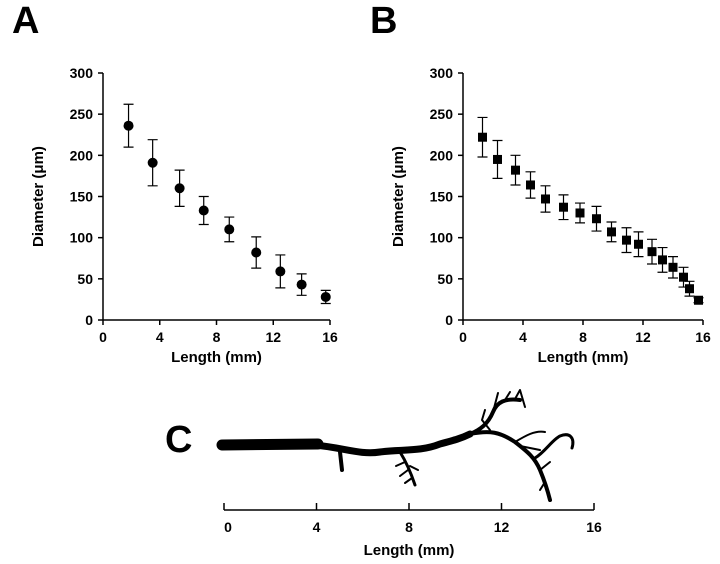 The height and width of the screenshot is (564, 720). I want to click on panel-label: B, so click(383, 21).